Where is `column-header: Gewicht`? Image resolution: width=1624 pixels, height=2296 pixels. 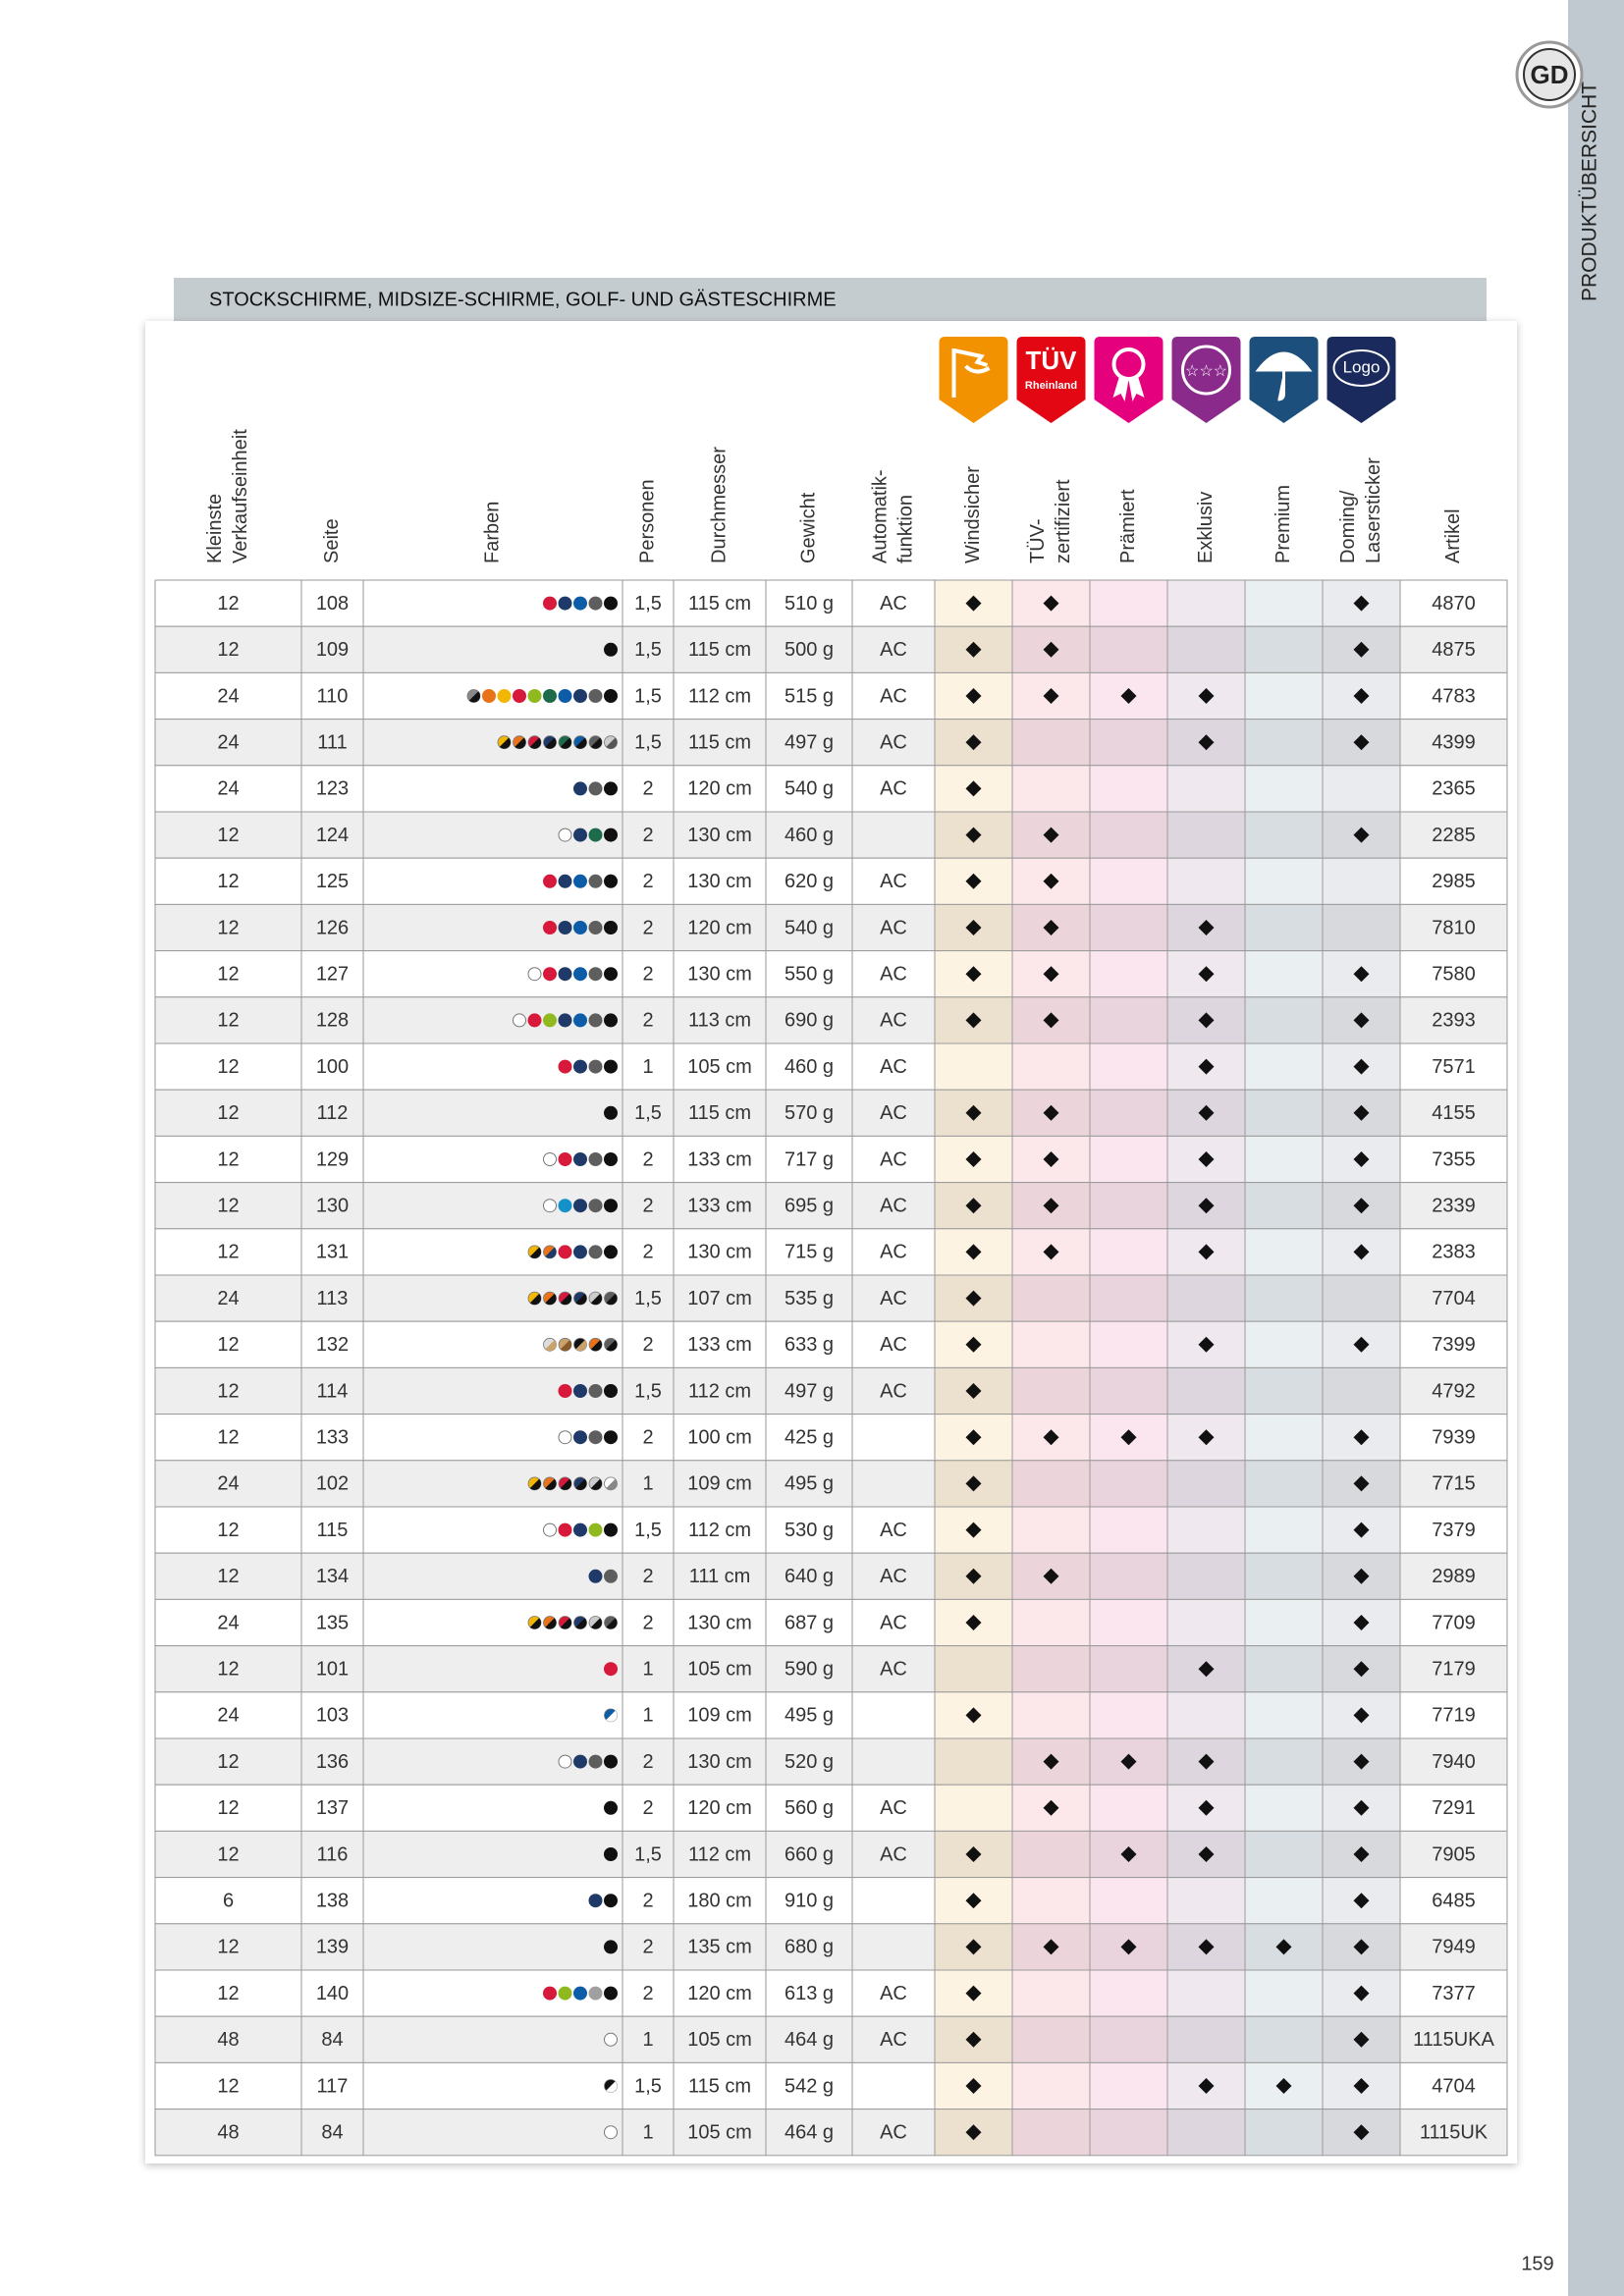
column-header: Gewicht is located at coordinates (808, 527).